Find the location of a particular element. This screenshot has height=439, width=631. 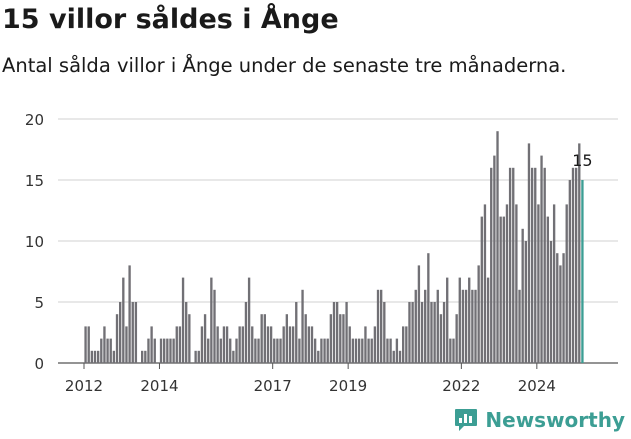

chart-title: 15 villor såldes i Ånge is located at coordinates (170, 19).